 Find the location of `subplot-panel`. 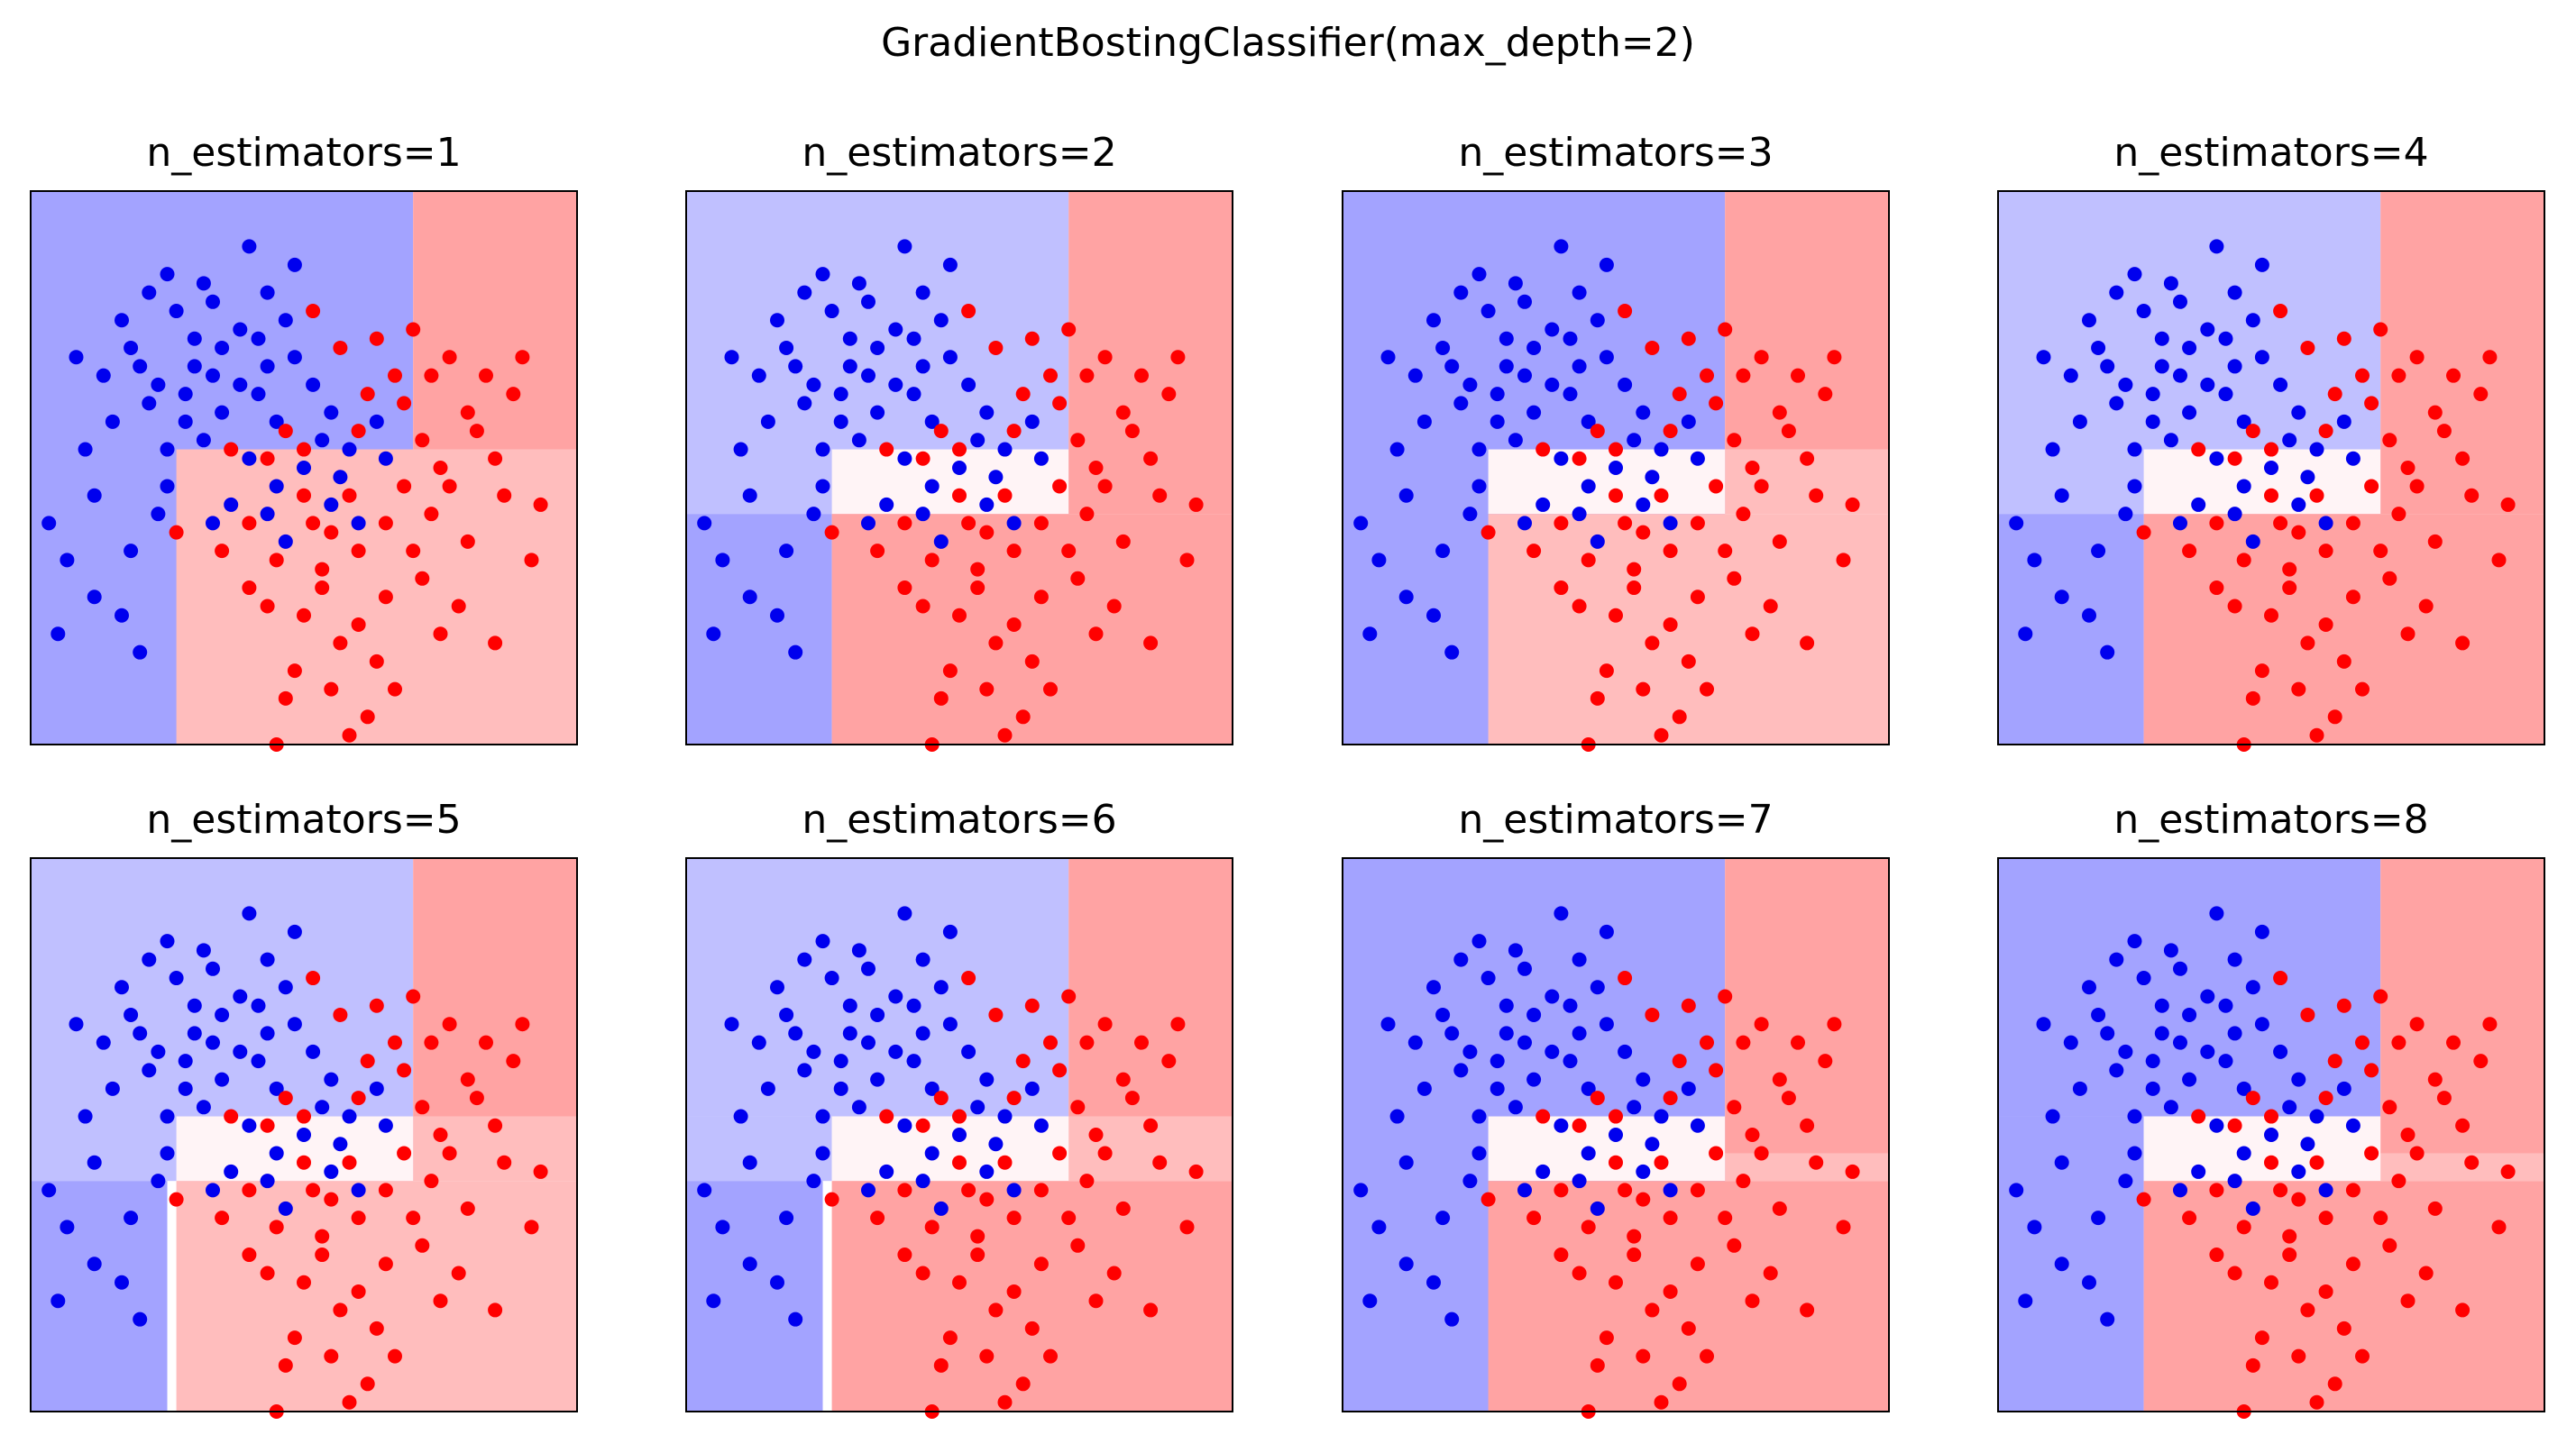

subplot-panel is located at coordinates (304, 471).